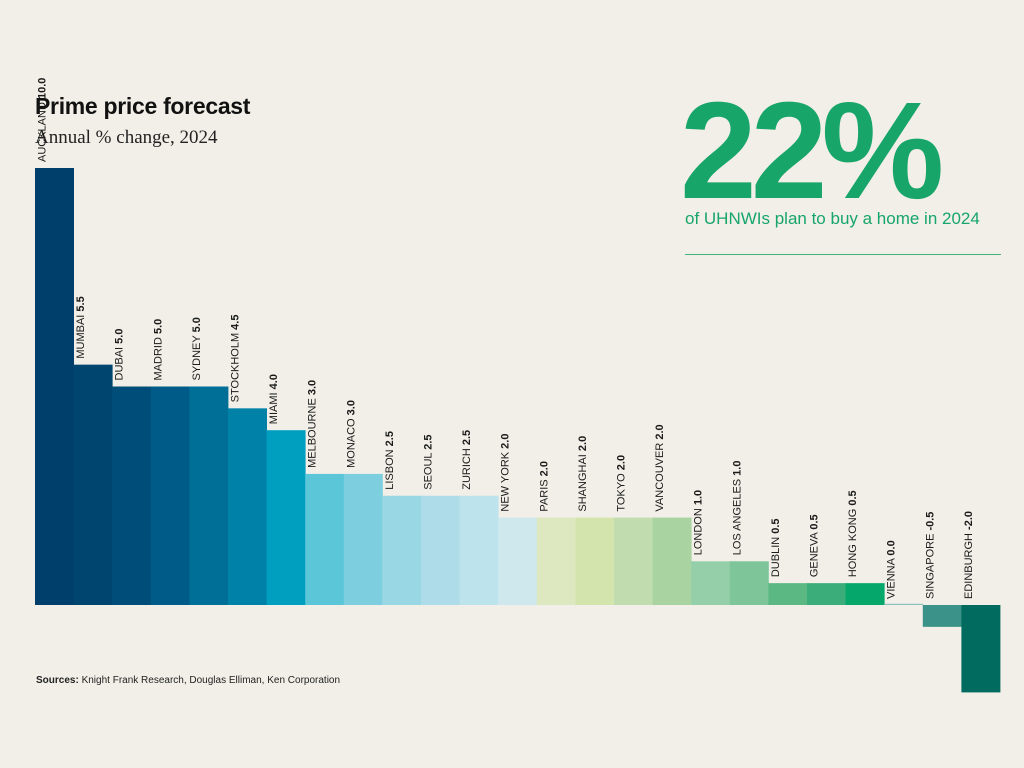 Image resolution: width=1024 pixels, height=768 pixels. What do you see at coordinates (544, 486) in the screenshot?
I see `bar-label-paris: PARIS 2.0` at bounding box center [544, 486].